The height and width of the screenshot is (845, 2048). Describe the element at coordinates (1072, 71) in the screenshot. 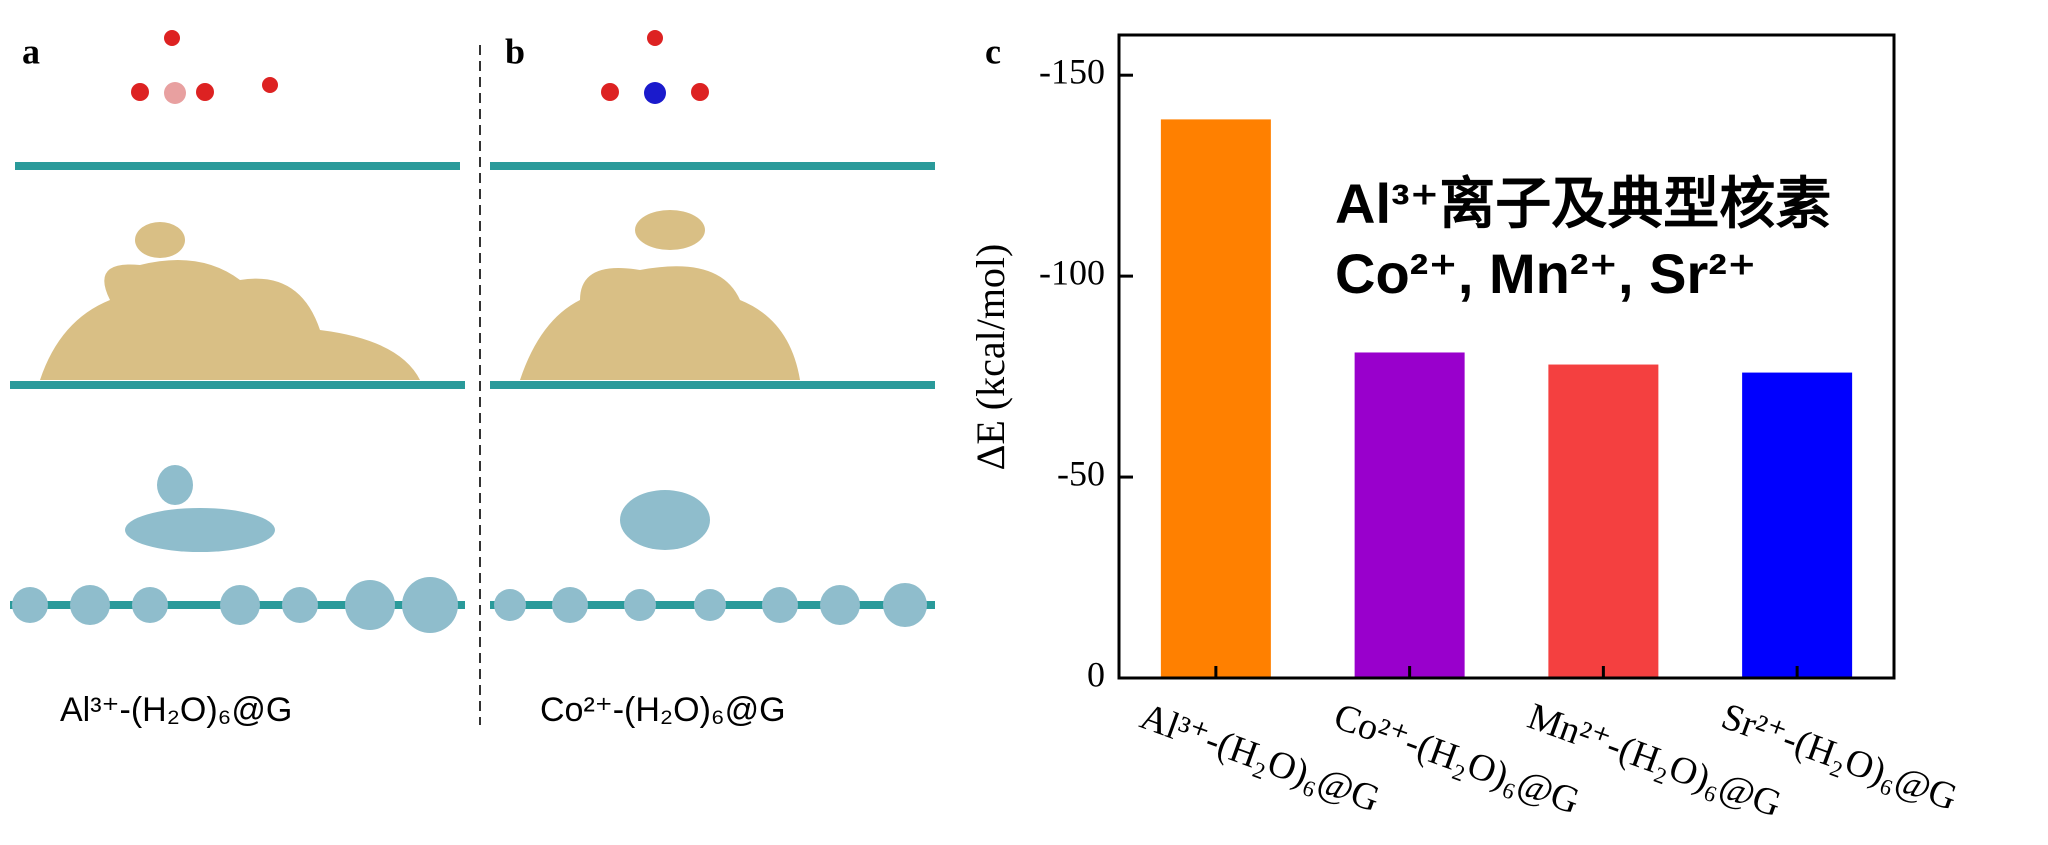

I see `y-tick-label: -150` at that location.